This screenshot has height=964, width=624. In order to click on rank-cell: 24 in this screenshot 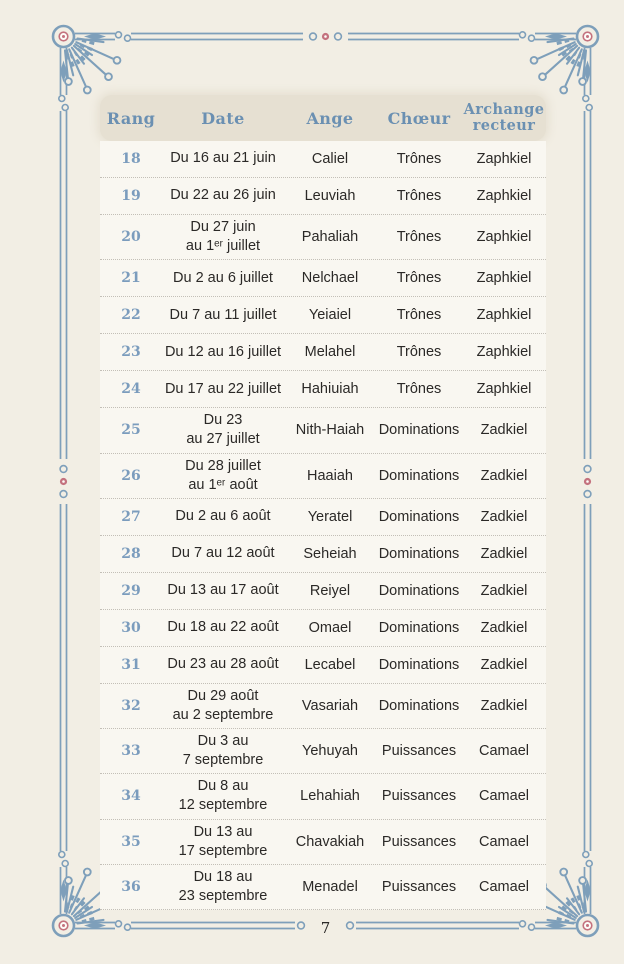, I will do `click(131, 389)`.